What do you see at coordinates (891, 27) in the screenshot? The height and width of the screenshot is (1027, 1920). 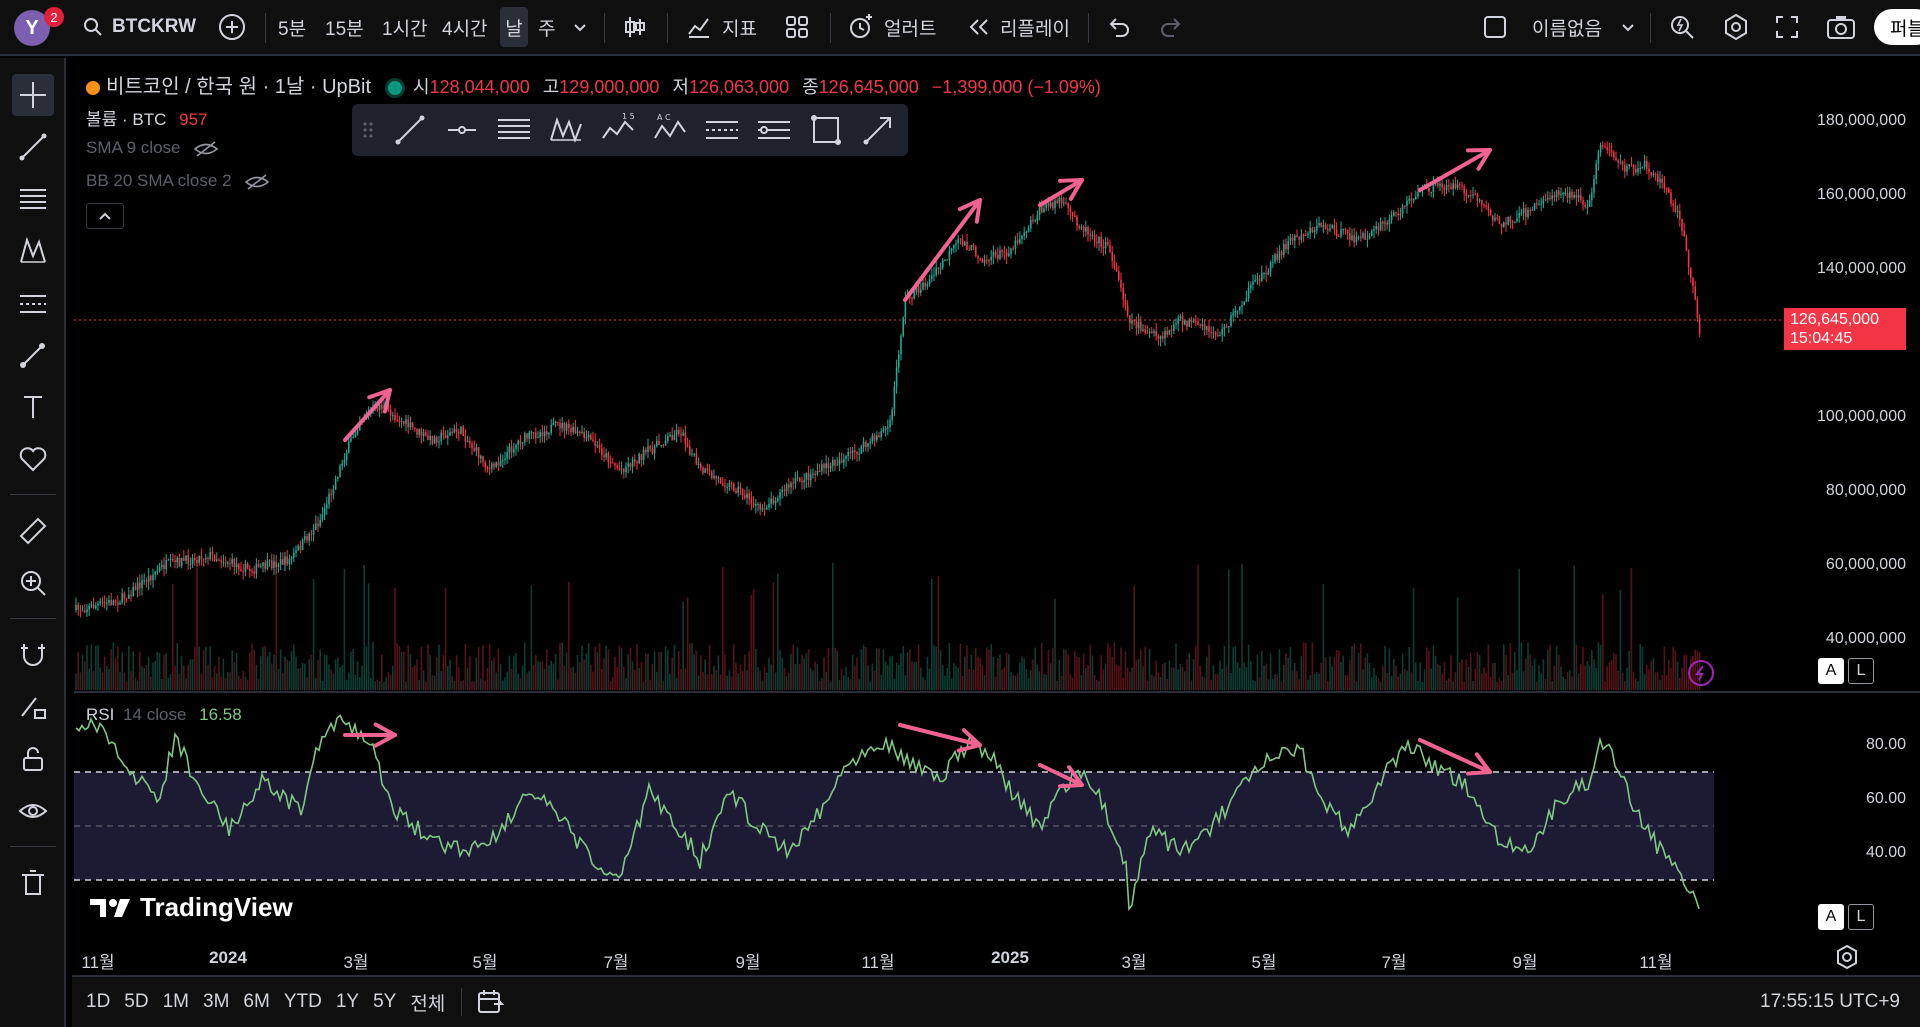 I see `alert-button: 얼러트` at bounding box center [891, 27].